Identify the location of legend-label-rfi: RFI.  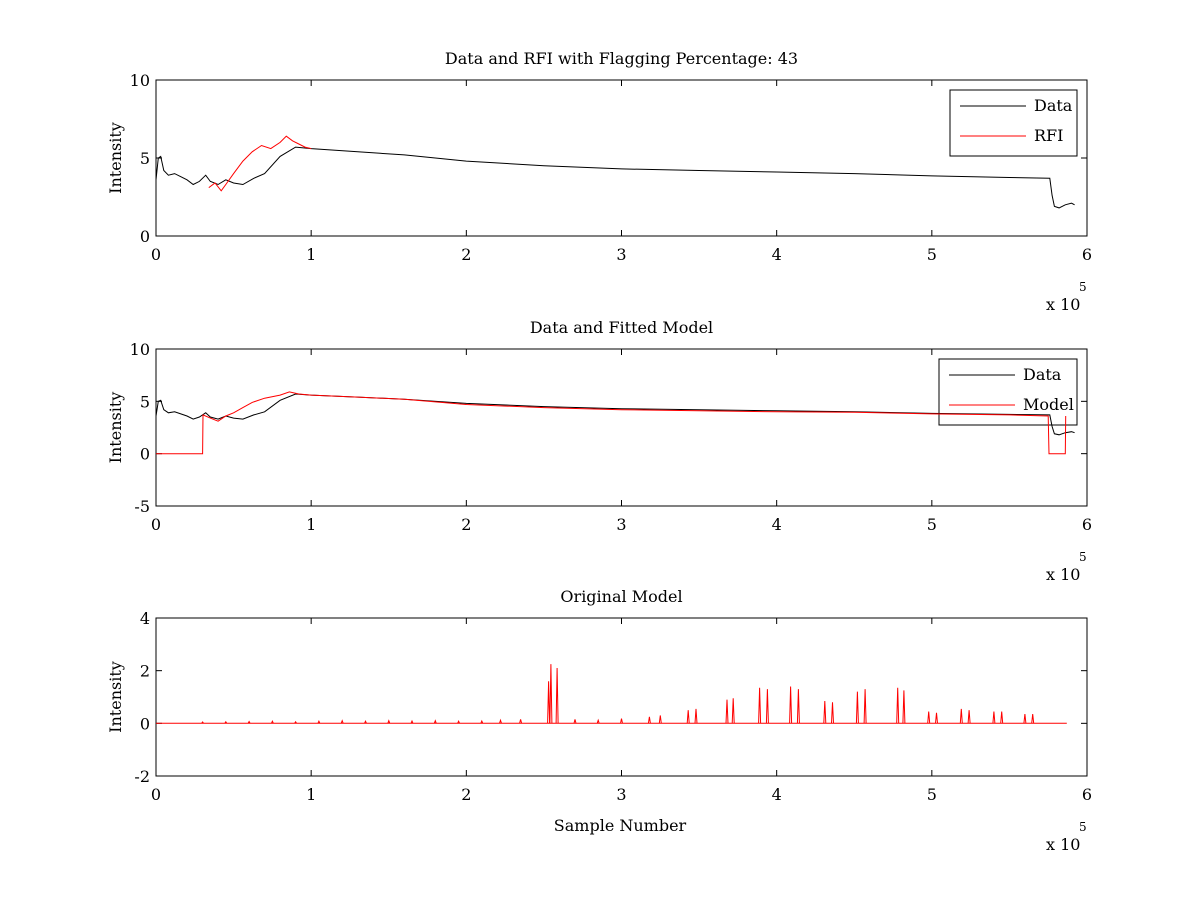
(1048, 135).